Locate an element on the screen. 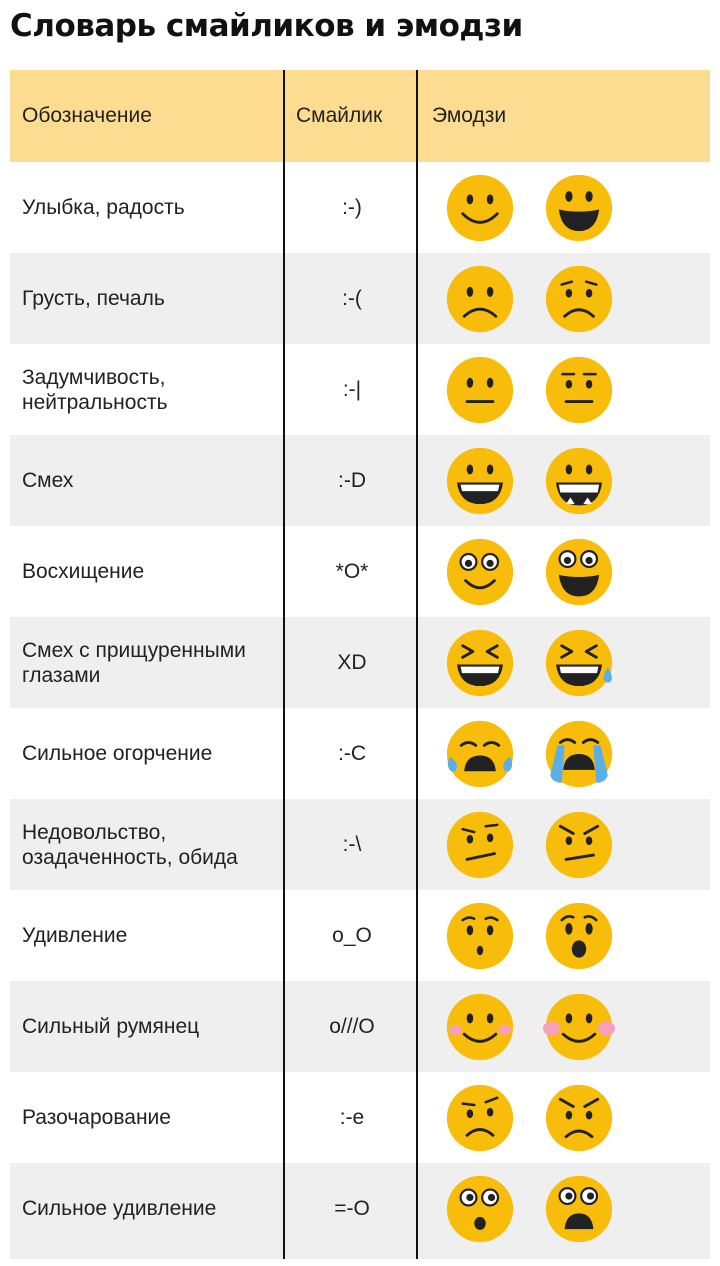  row-smiley: XD is located at coordinates (352, 662).